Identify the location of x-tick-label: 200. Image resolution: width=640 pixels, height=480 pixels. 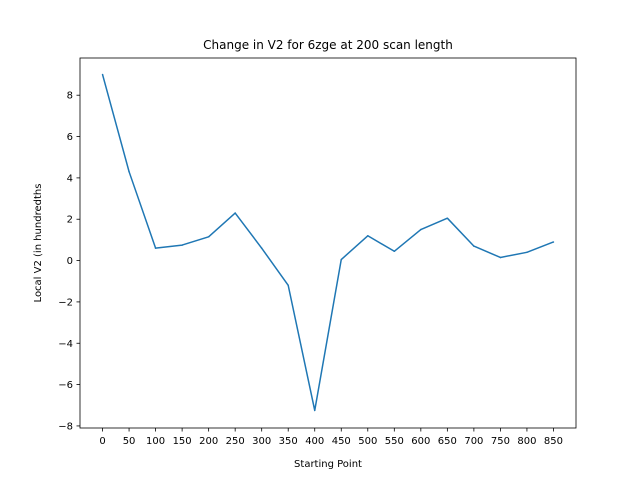
(208, 441).